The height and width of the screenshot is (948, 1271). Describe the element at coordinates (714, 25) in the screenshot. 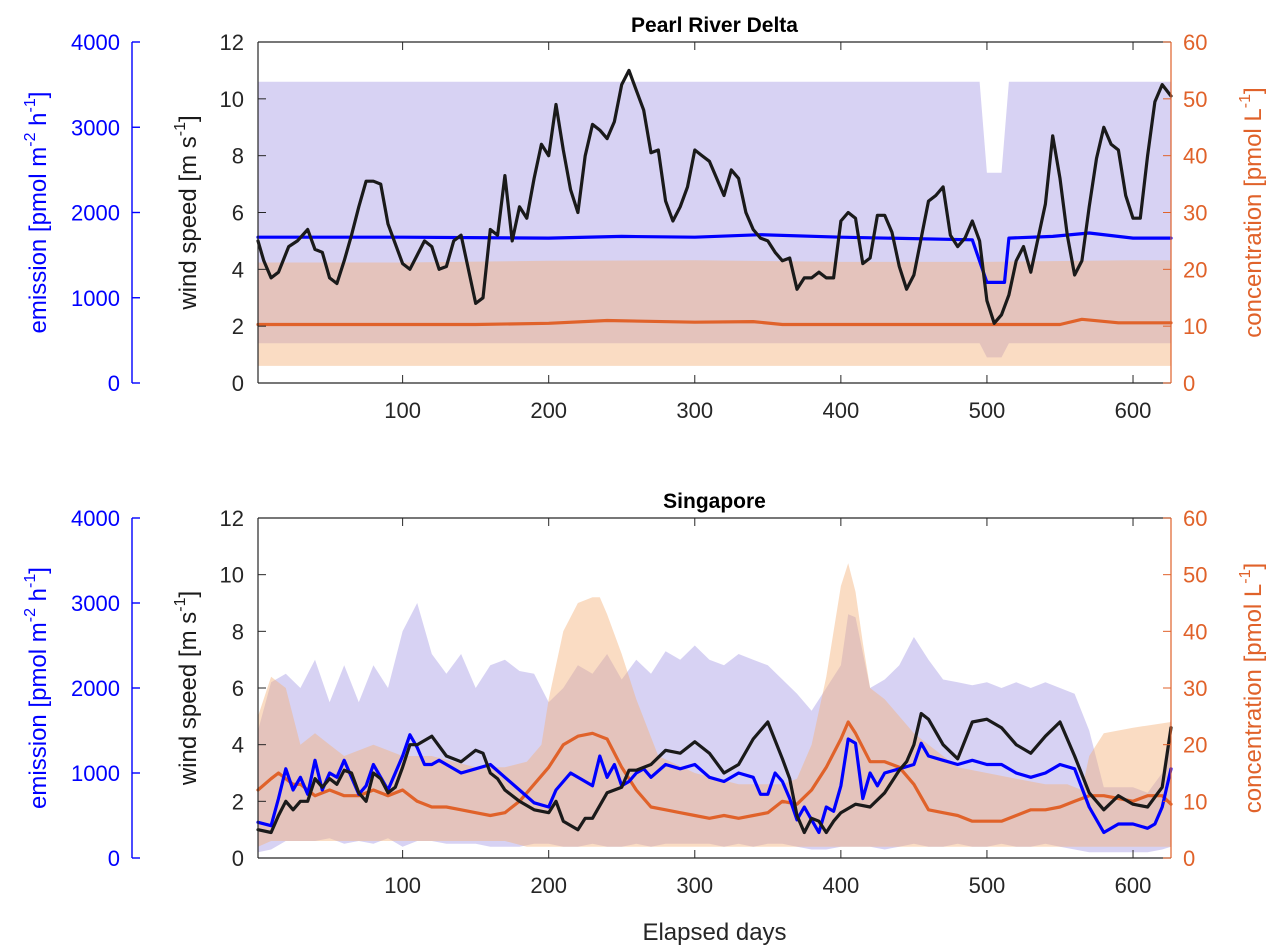

I see `panel-title: Pearl River Delta` at that location.